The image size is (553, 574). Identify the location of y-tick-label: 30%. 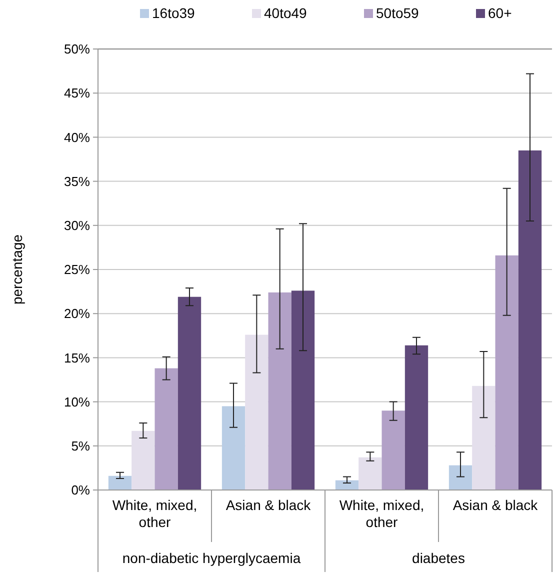
(77, 225).